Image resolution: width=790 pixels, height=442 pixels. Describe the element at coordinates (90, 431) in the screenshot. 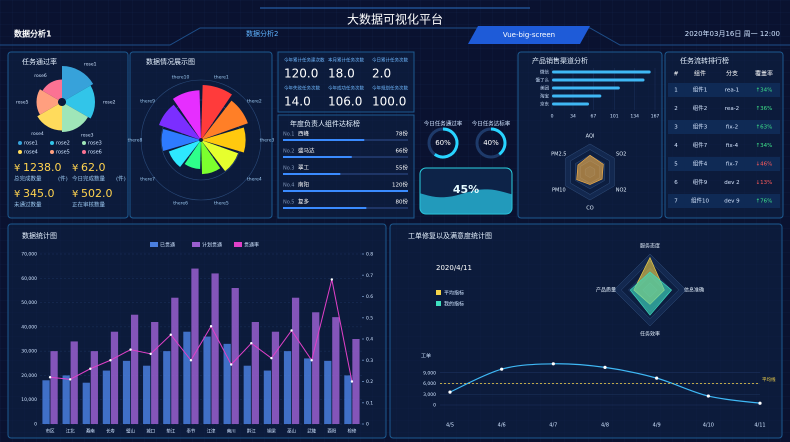

I see `x-tick-label: 綦南` at that location.